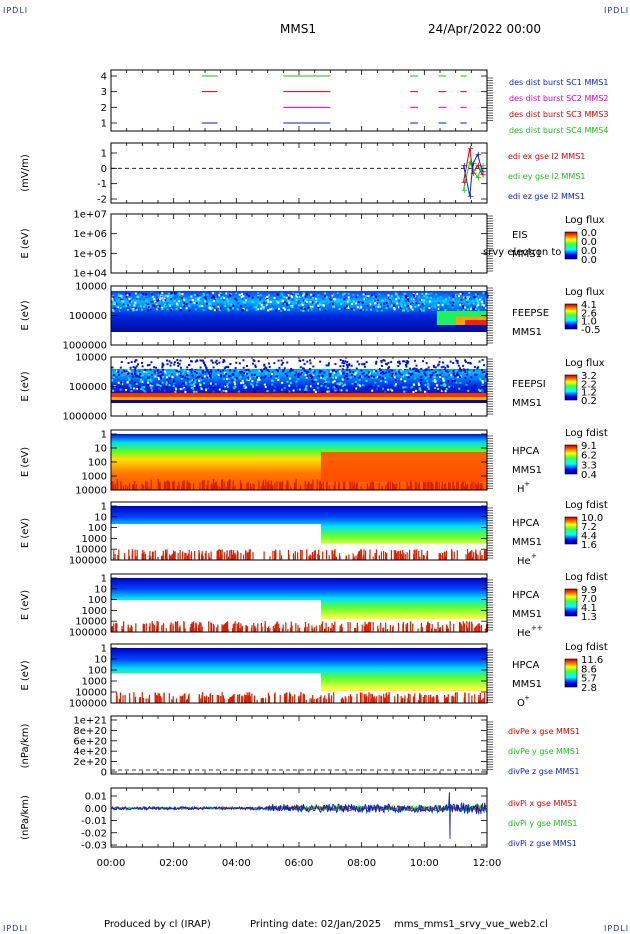 Image resolution: width=630 pixels, height=934 pixels. Describe the element at coordinates (589, 545) in the screenshot. I see `colorbar-tick-label: 1.6` at that location.